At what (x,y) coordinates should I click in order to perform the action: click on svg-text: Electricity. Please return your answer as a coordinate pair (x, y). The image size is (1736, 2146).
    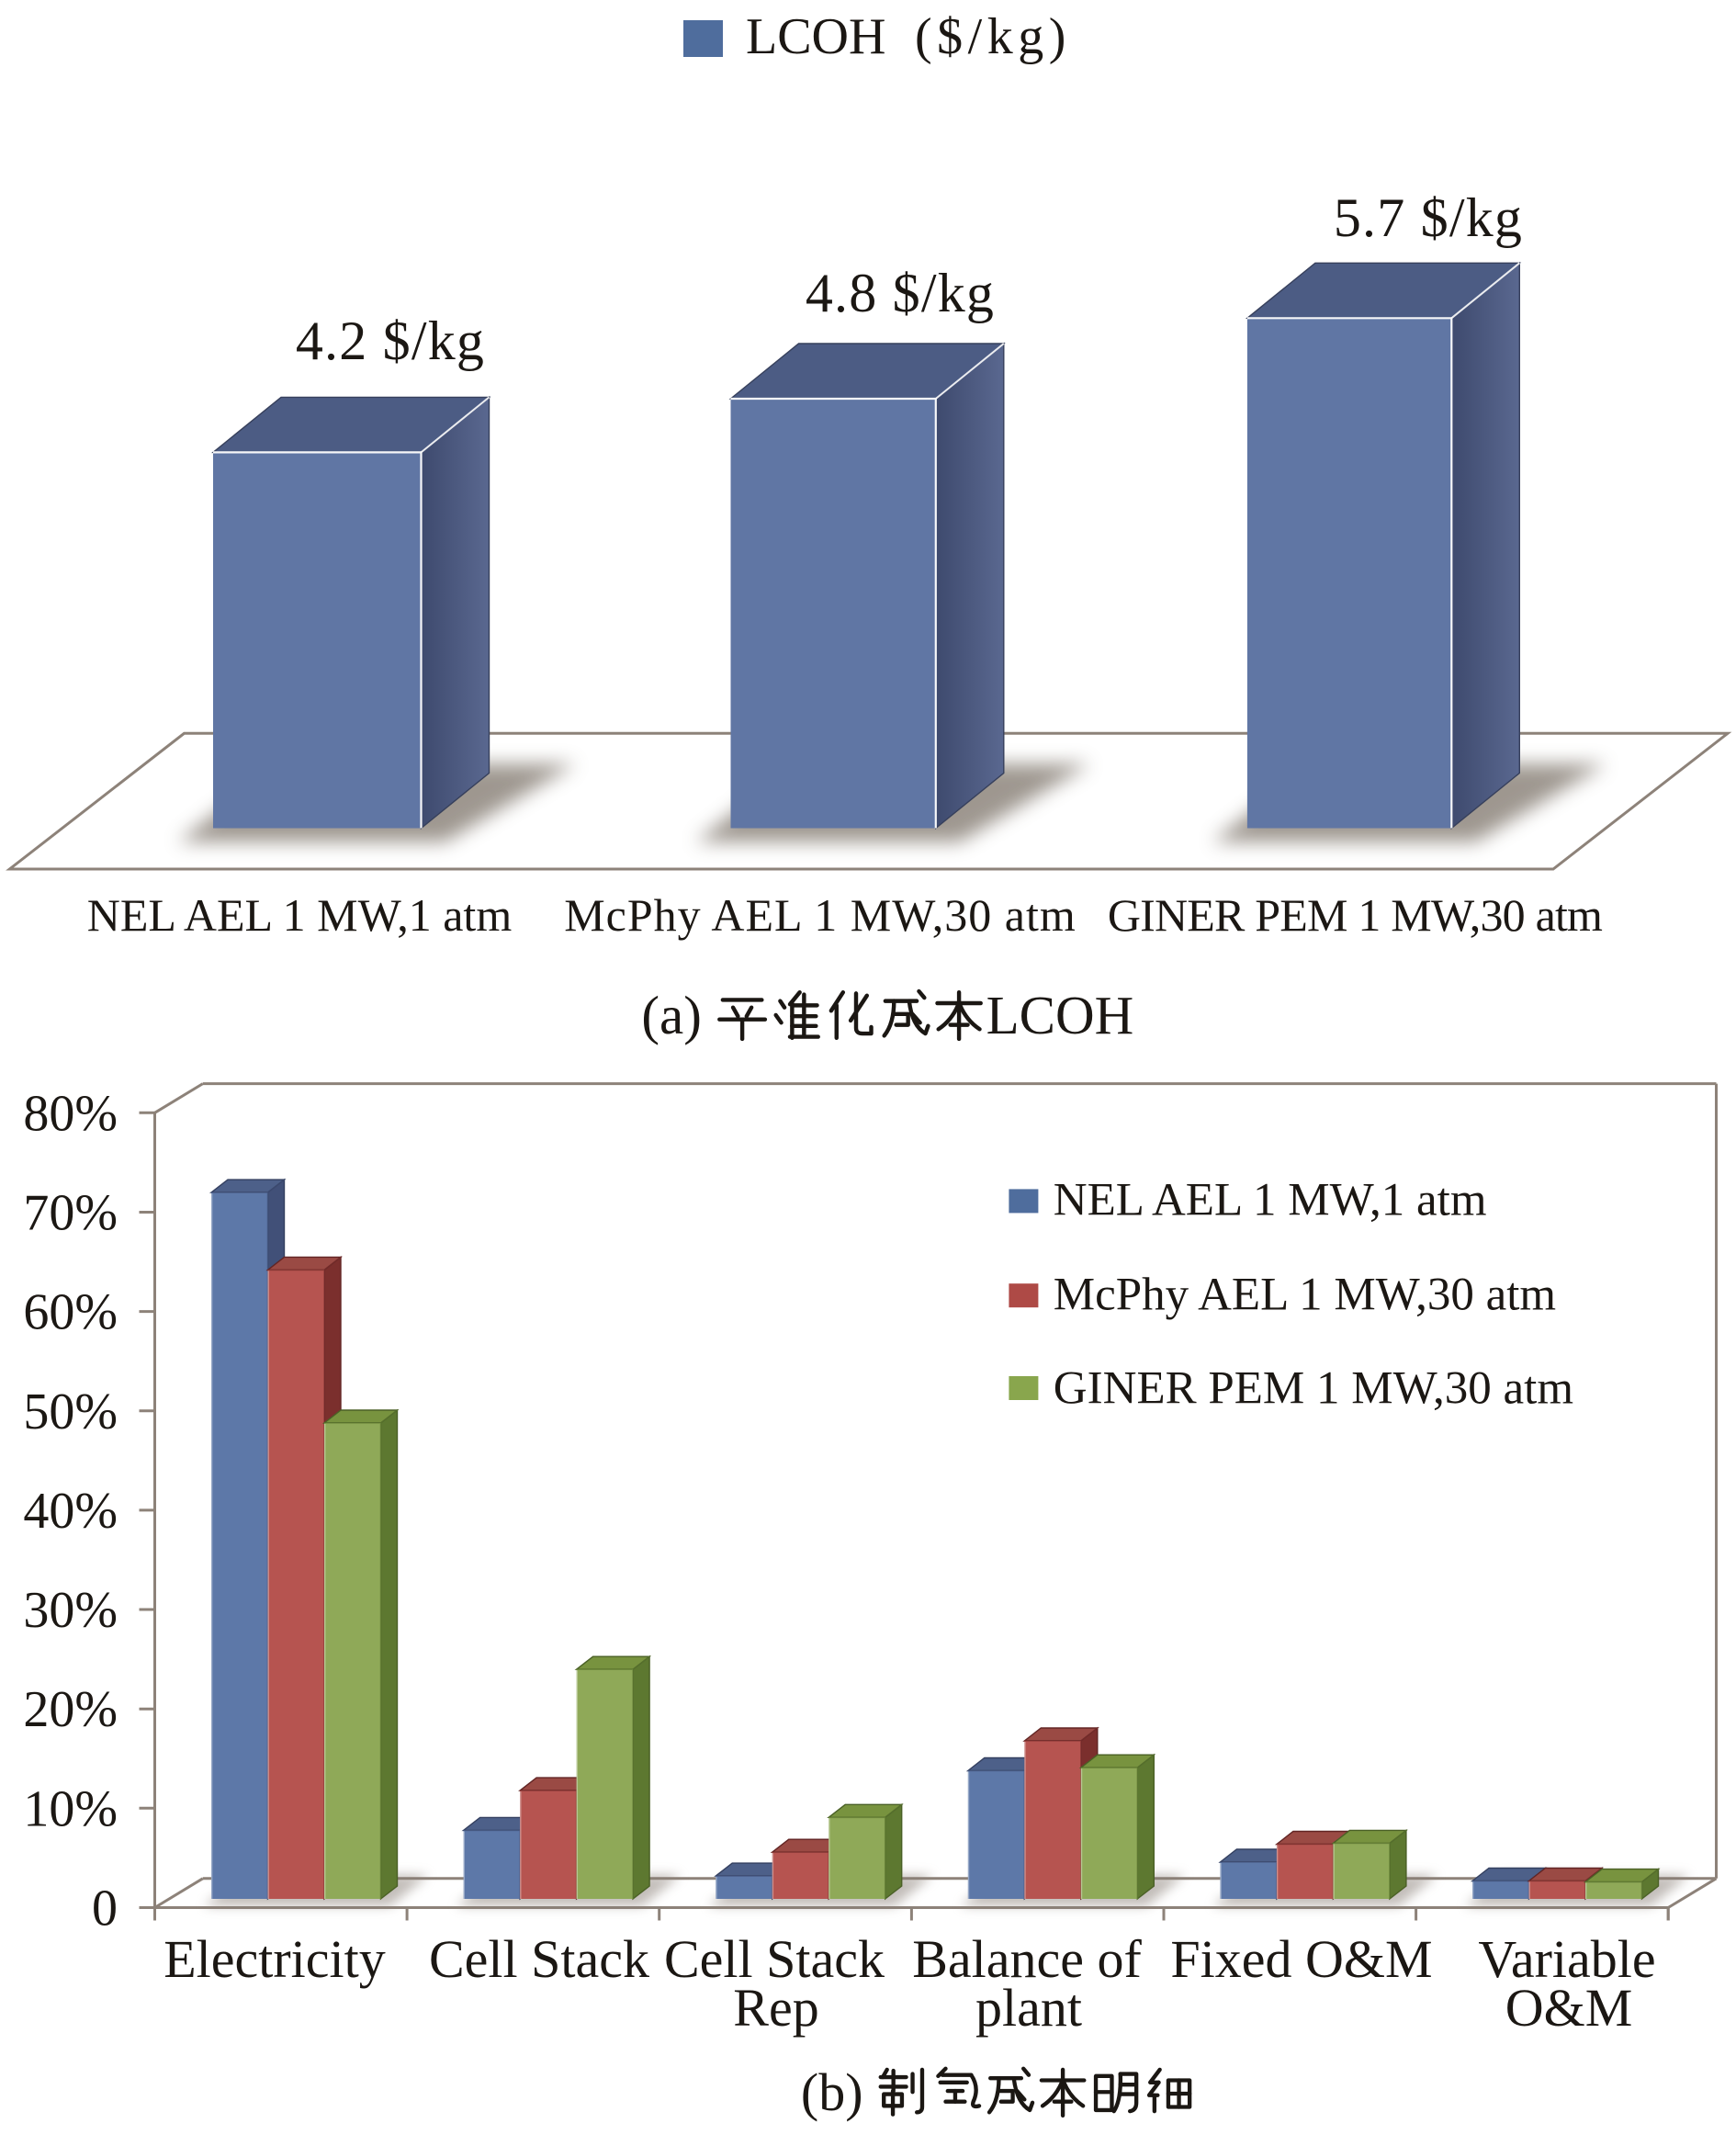
    Looking at the image, I should click on (274, 1959).